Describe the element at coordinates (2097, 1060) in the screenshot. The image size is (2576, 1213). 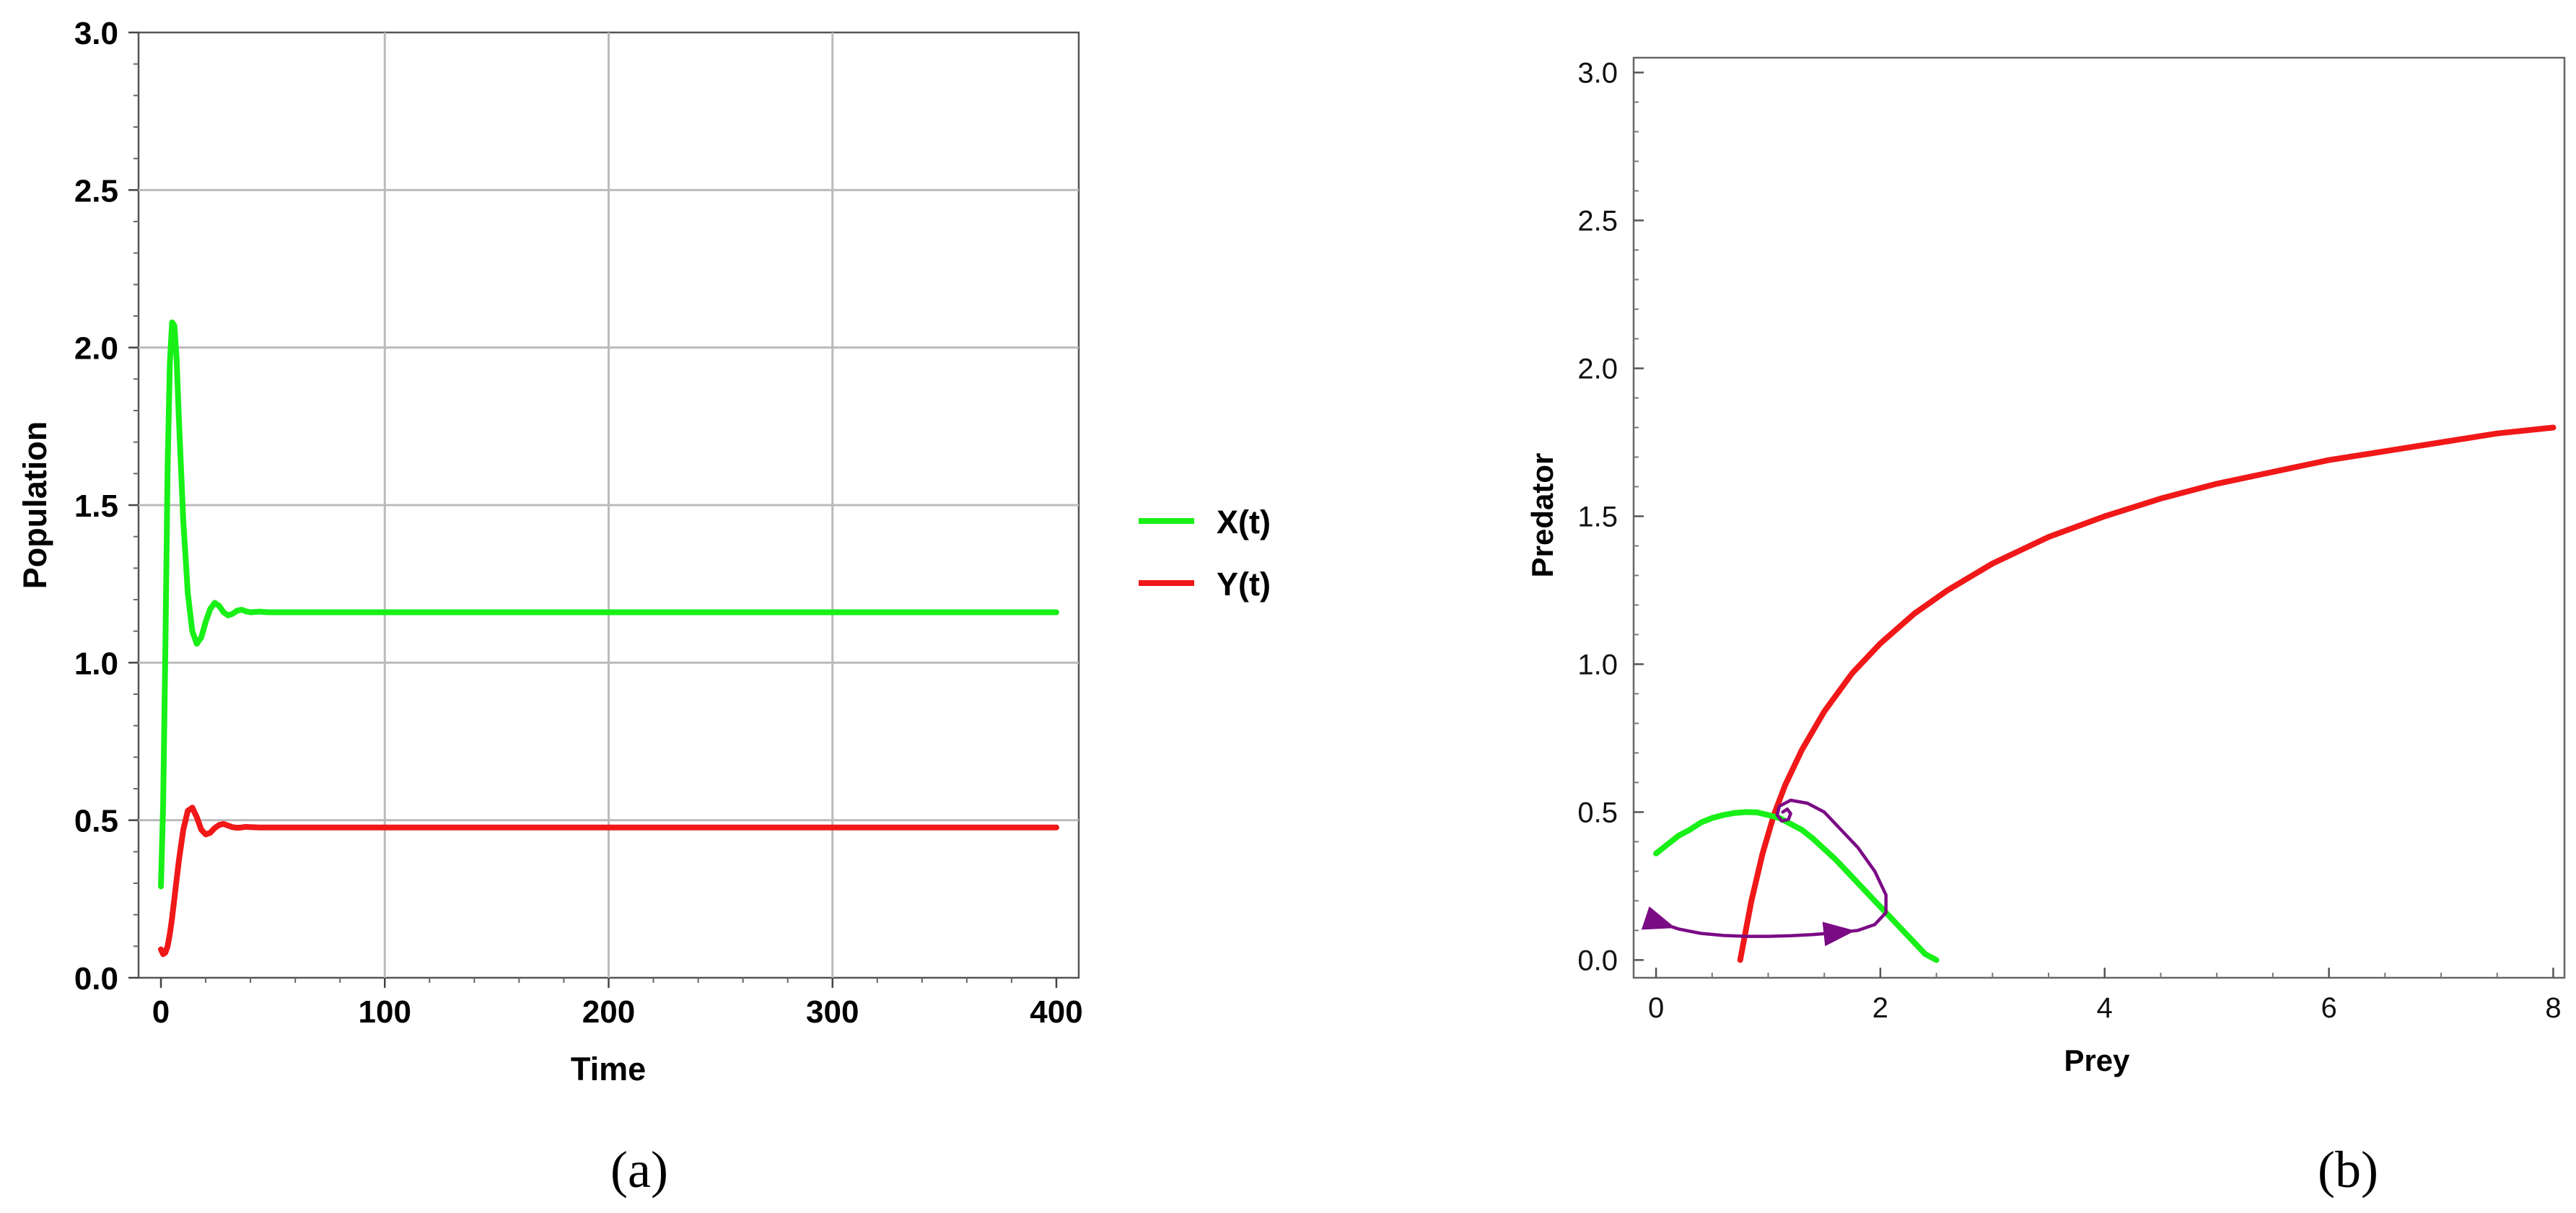
I see `panel-b-x-axis-label: Prey` at that location.